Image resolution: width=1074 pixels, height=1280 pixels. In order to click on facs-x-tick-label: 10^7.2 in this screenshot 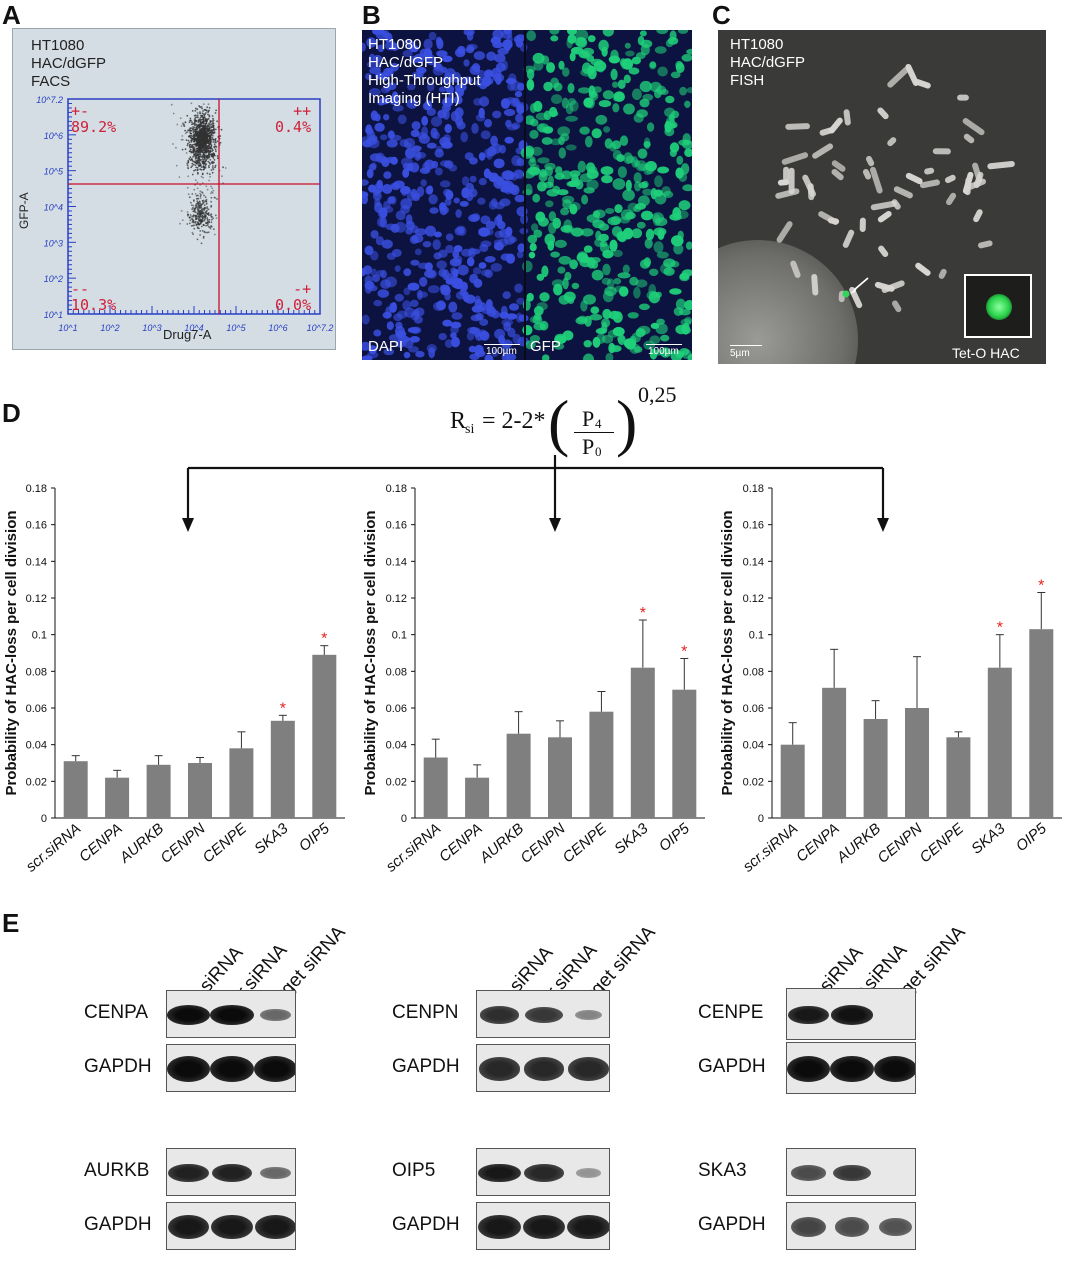, I will do `click(320, 328)`.